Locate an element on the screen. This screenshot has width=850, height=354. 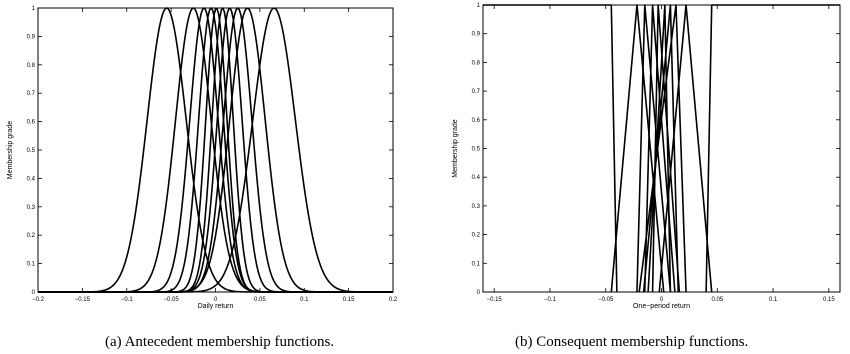
x-tick-label: −0.2 is located at coordinates (38, 300).